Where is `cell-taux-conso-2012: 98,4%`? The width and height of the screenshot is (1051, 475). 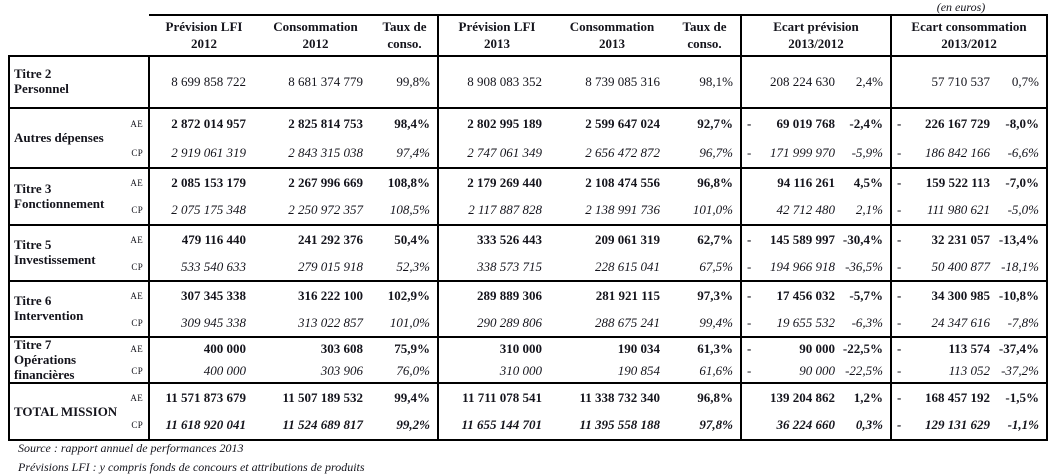 cell-taux-conso-2012: 98,4% is located at coordinates (405, 122).